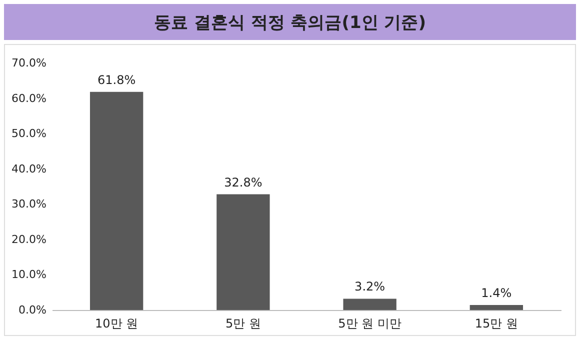  I want to click on y-tick-label: 20.0%, so click(29, 239).